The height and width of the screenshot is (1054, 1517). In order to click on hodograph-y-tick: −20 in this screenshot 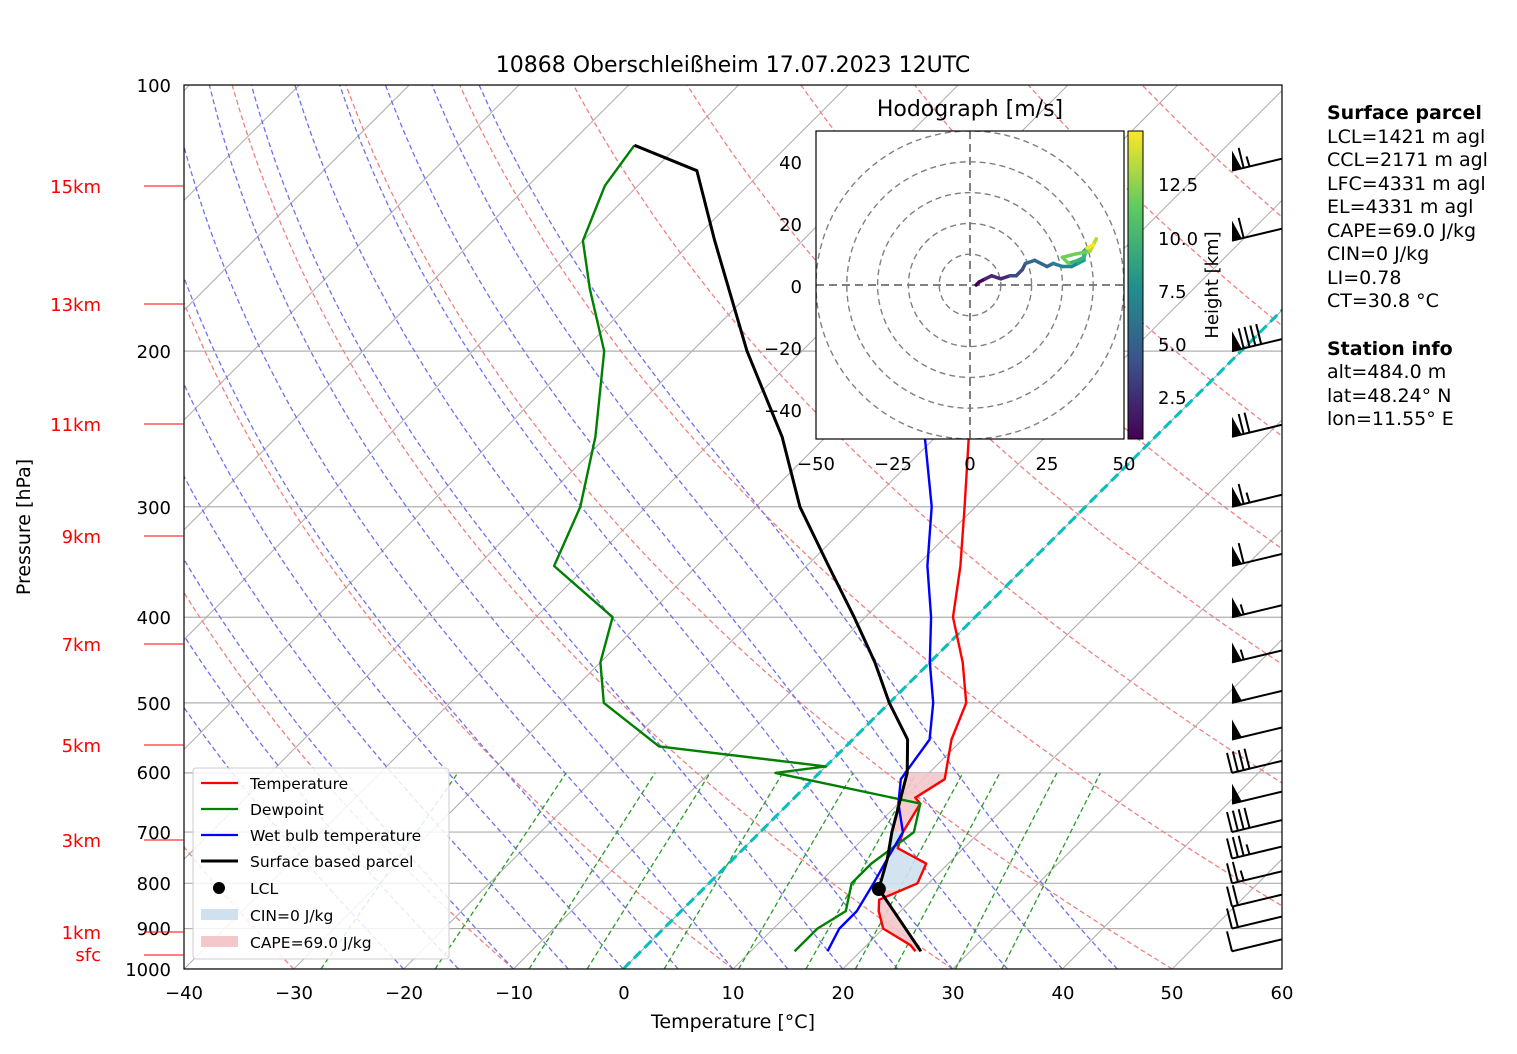, I will do `click(783, 349)`.